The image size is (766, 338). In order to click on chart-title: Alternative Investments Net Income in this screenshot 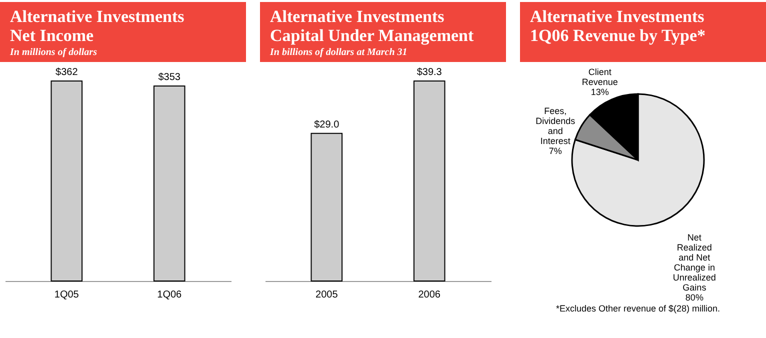, I will do `click(98, 26)`.